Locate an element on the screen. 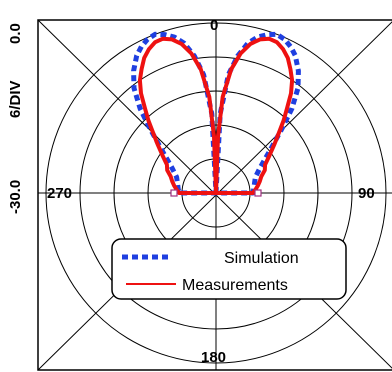  radial-max-label: 0.0 is located at coordinates (15, 33).